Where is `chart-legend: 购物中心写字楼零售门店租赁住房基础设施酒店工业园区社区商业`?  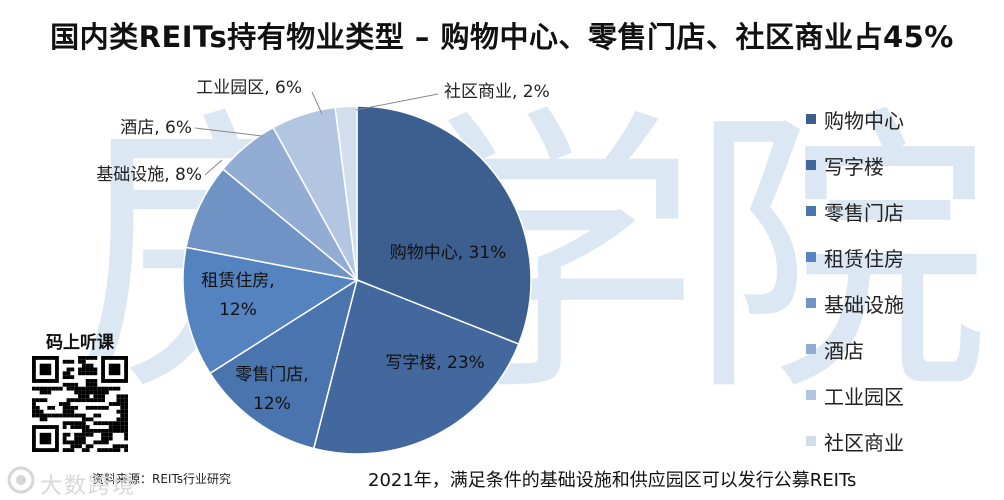
chart-legend: 购物中心写字楼零售门店租赁住房基础设施酒店工业园区社区商业 is located at coordinates (855, 280).